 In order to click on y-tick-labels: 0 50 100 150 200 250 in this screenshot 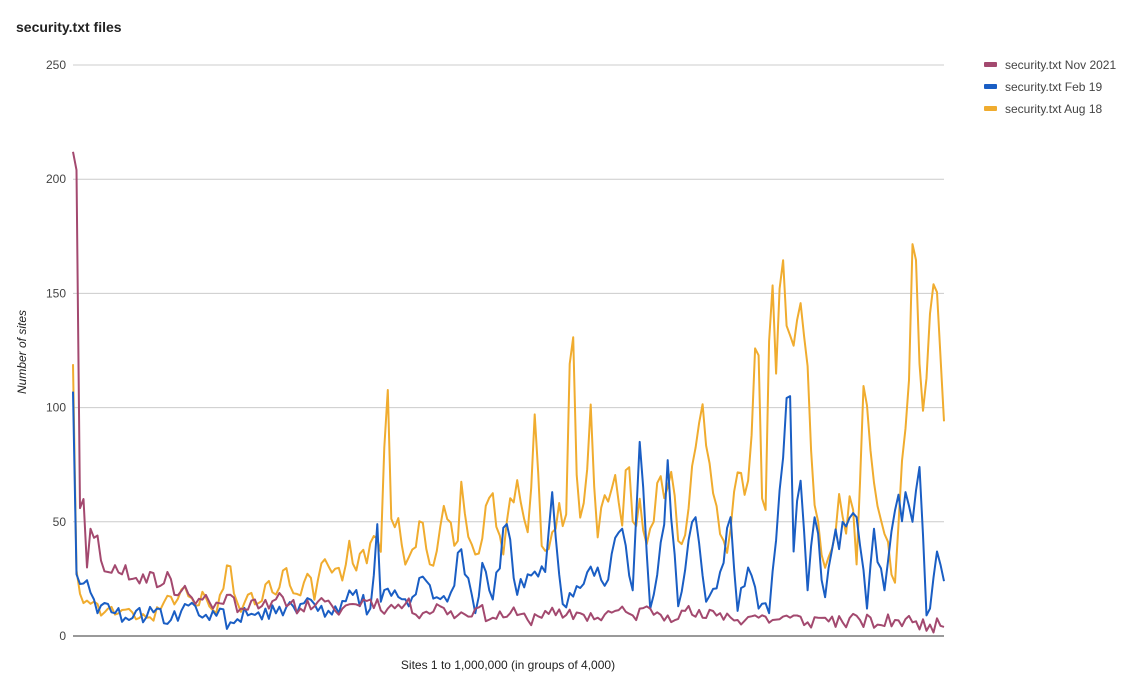, I will do `click(56, 350)`.